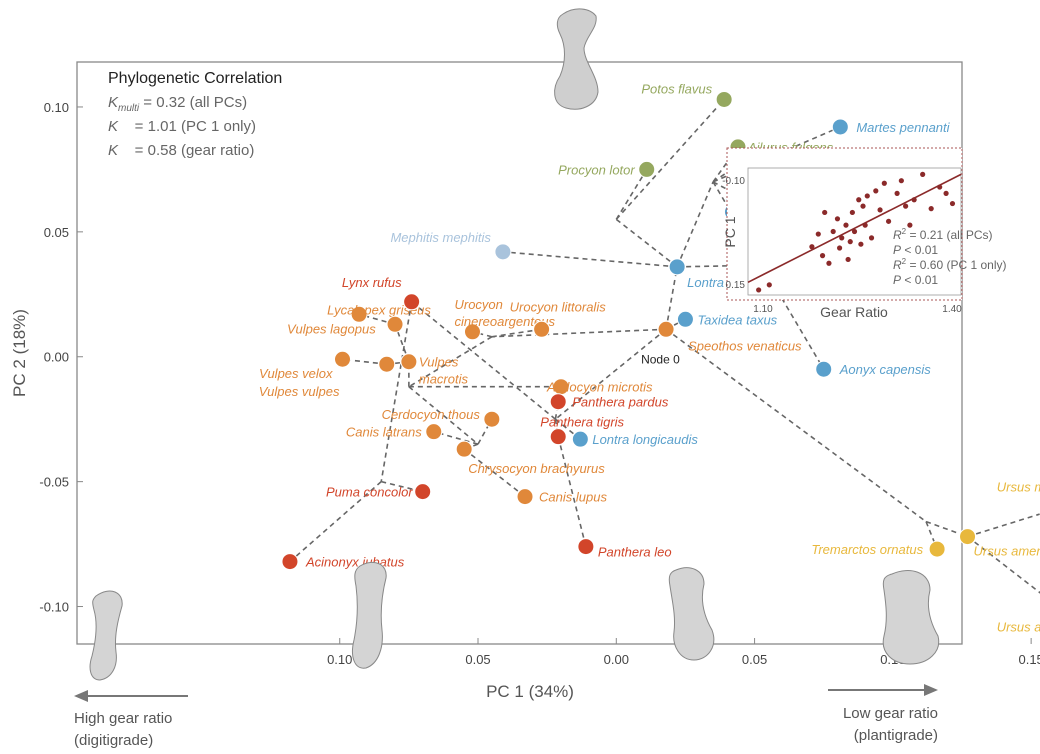  I want to click on gear-right-line-1: Low gear ratio, so click(890, 713).